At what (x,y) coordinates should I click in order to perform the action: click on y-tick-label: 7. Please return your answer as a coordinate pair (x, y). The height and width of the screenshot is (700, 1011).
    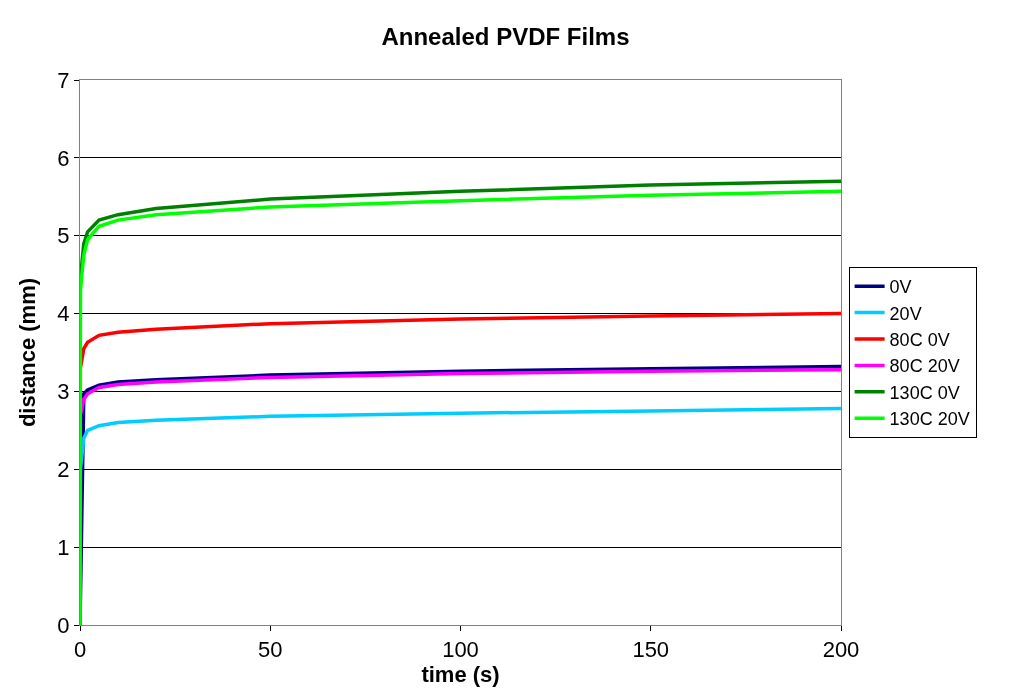
    Looking at the image, I should click on (63, 80).